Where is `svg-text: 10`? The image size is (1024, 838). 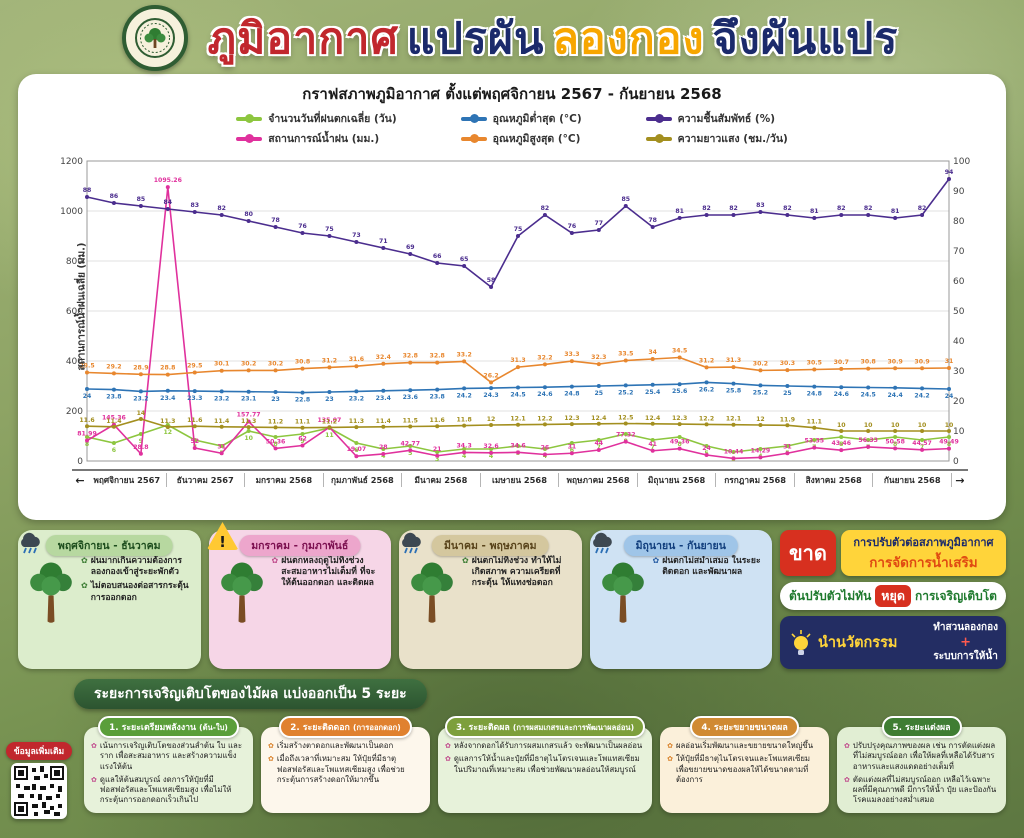 svg-text: 10 is located at coordinates (895, 425).